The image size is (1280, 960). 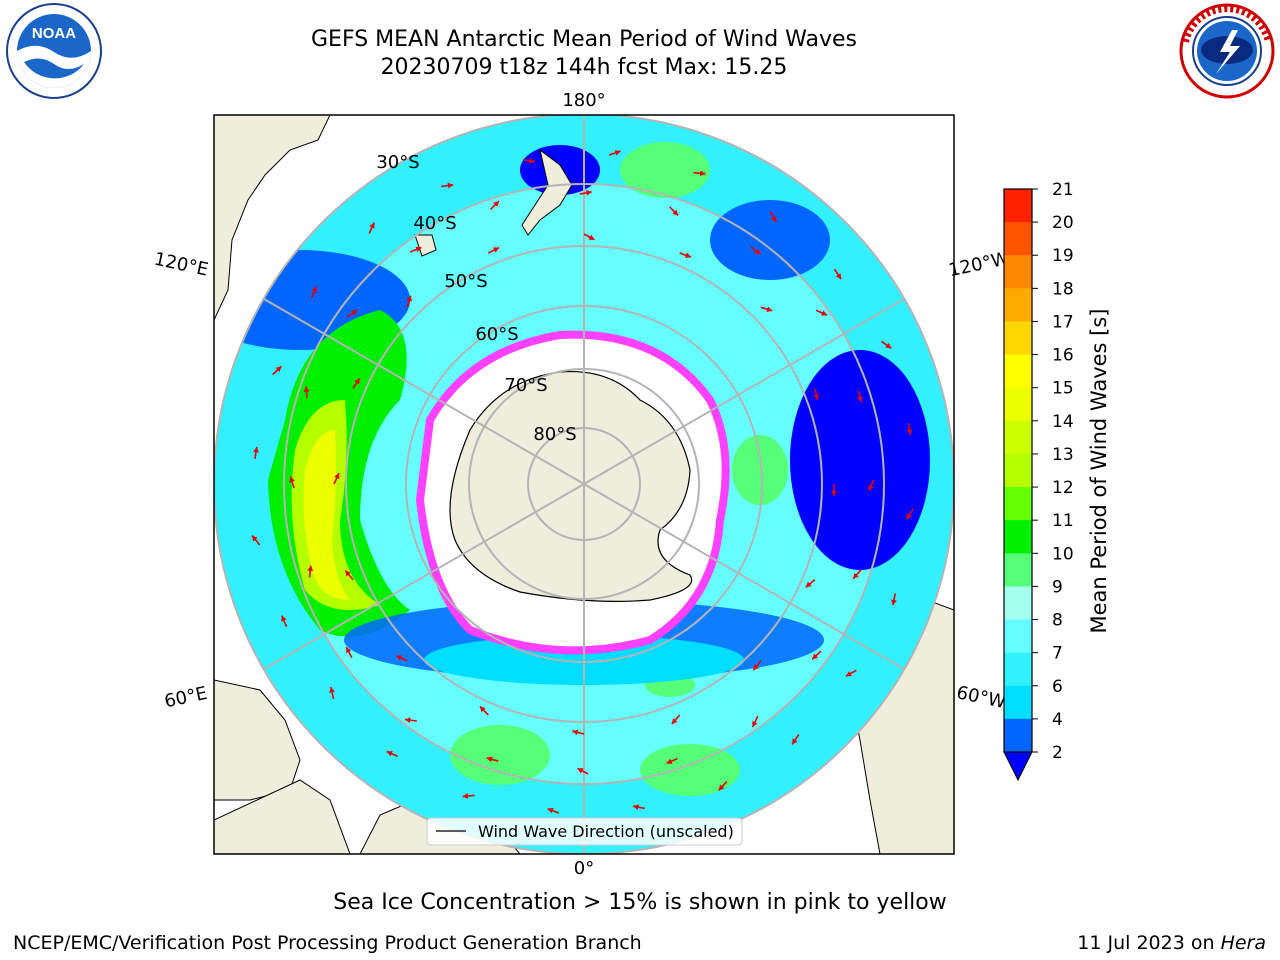 What do you see at coordinates (434, 223) in the screenshot?
I see `lat-label-40s: 40°S` at bounding box center [434, 223].